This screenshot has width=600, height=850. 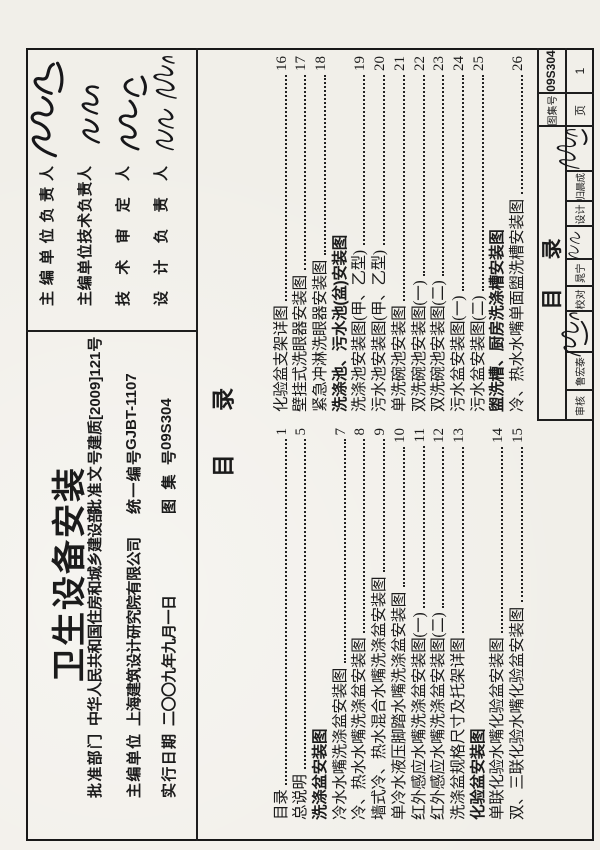 What do you see at coordinates (458, 353) in the screenshot?
I see `toc-entry-title: 污水盆安装图(一)` at bounding box center [458, 353].